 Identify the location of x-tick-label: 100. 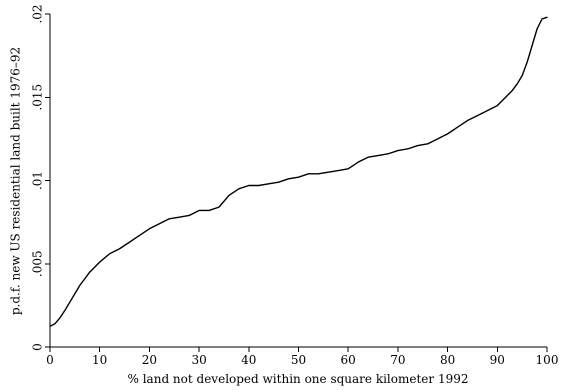
(547, 360).